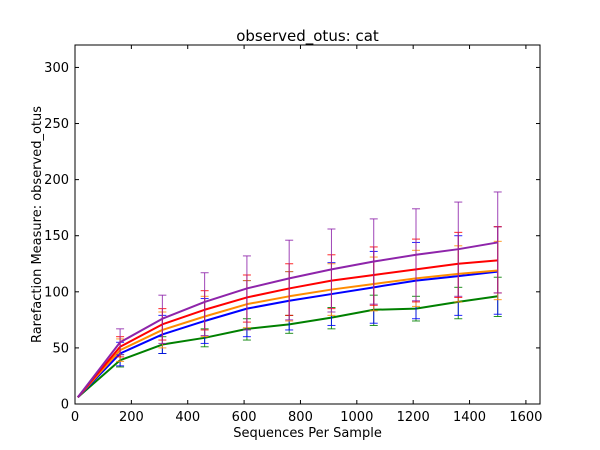 The height and width of the screenshot is (450, 600). What do you see at coordinates (187, 417) in the screenshot?
I see `x-tick-label: 400` at bounding box center [187, 417].